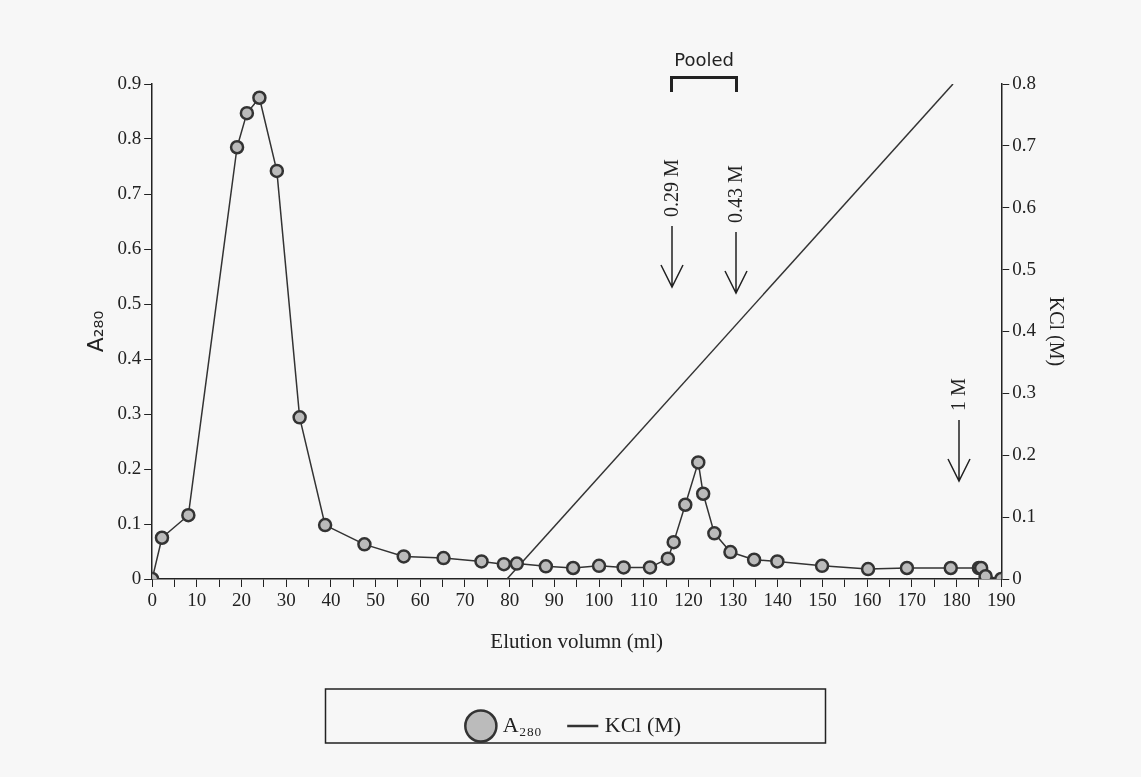 The width and height of the screenshot is (1141, 777). What do you see at coordinates (1024, 516) in the screenshot?
I see `y2-tick-label: 0.1` at bounding box center [1024, 516].